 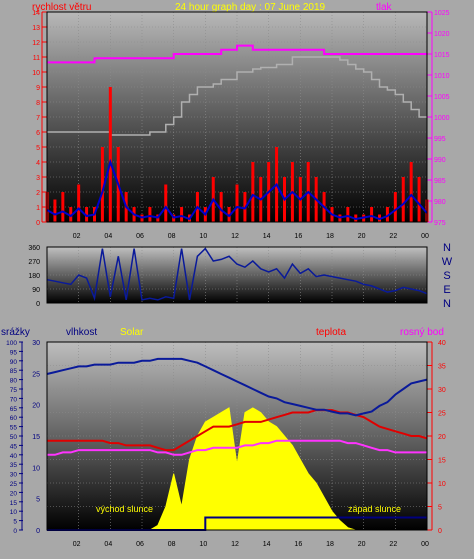 I want to click on temp-tick-label: 5, so click(x=440, y=508).